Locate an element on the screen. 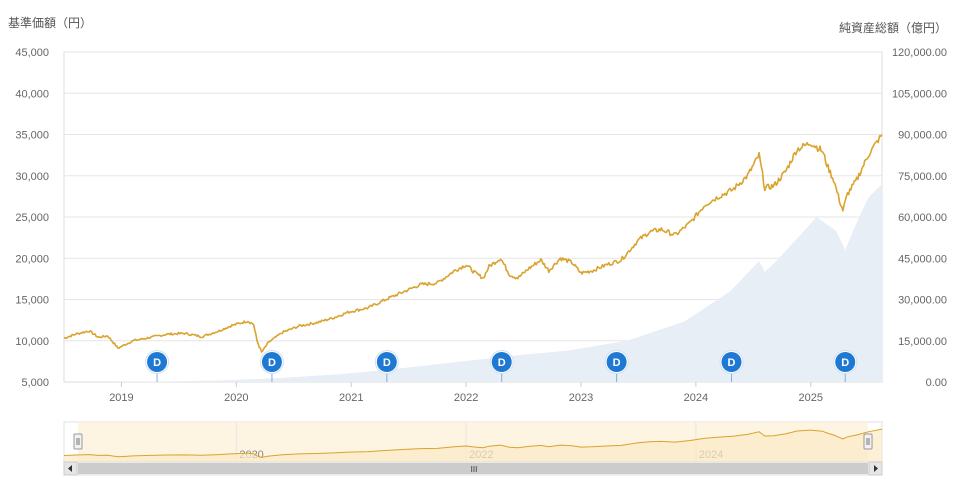  scrollbar-thumb-grip: III is located at coordinates (474, 469).